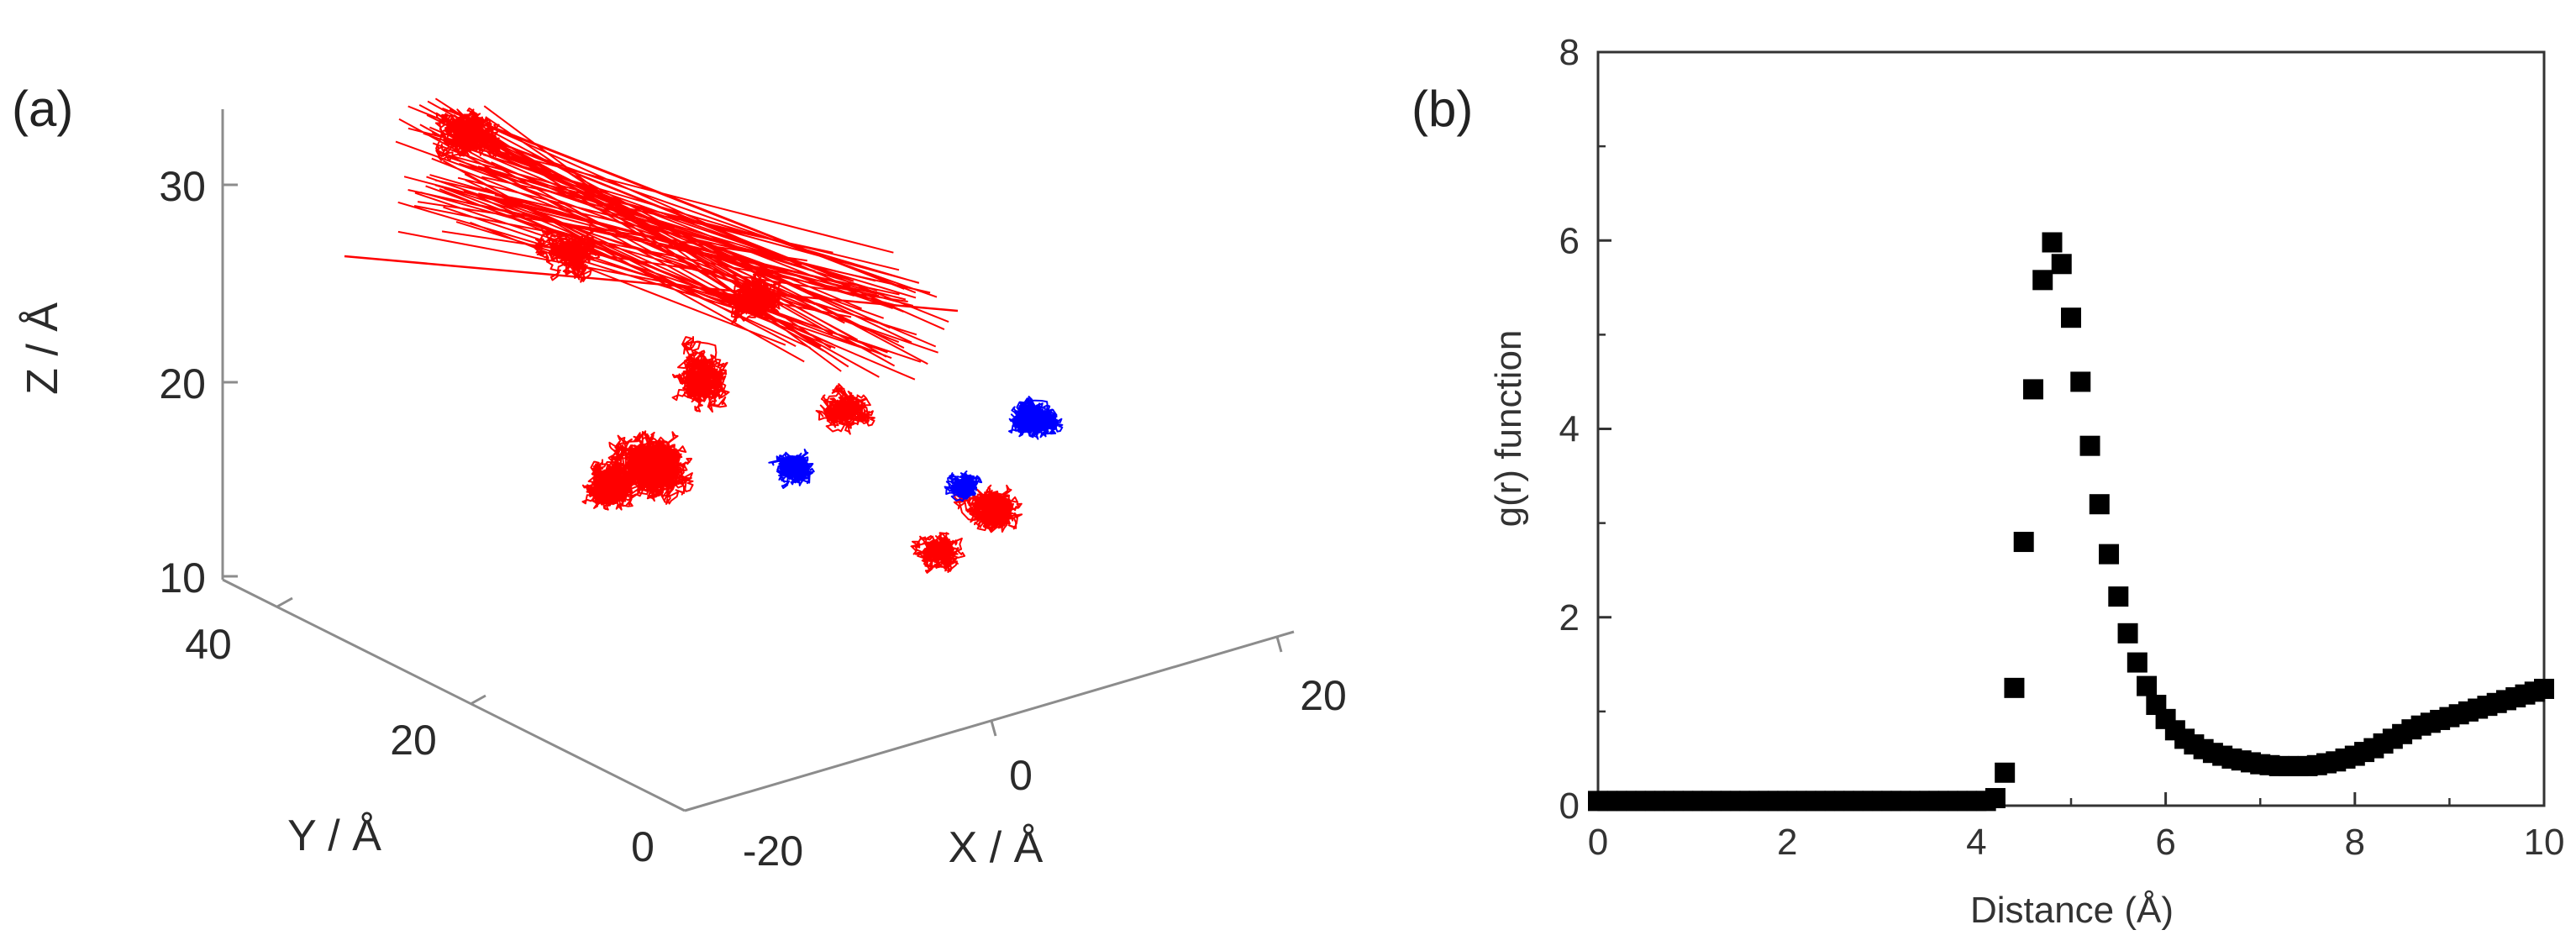  Describe the element at coordinates (672, 239) in the screenshot. I see `trajectory-jump-lines` at that location.